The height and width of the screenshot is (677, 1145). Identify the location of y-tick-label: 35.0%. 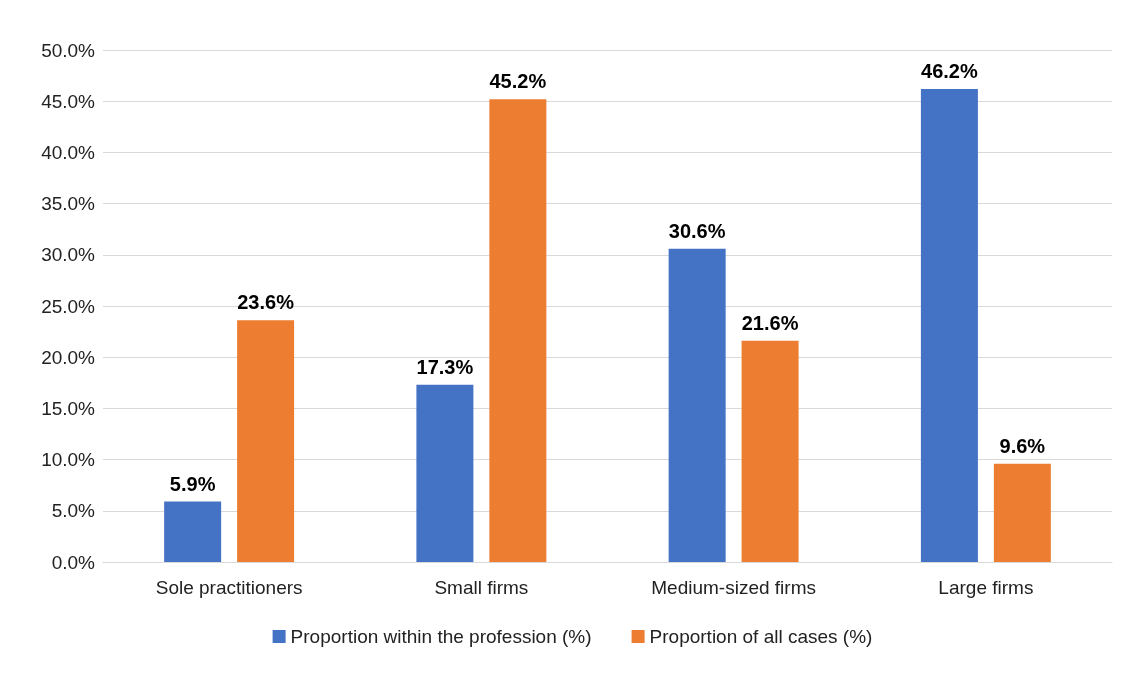
(68, 204).